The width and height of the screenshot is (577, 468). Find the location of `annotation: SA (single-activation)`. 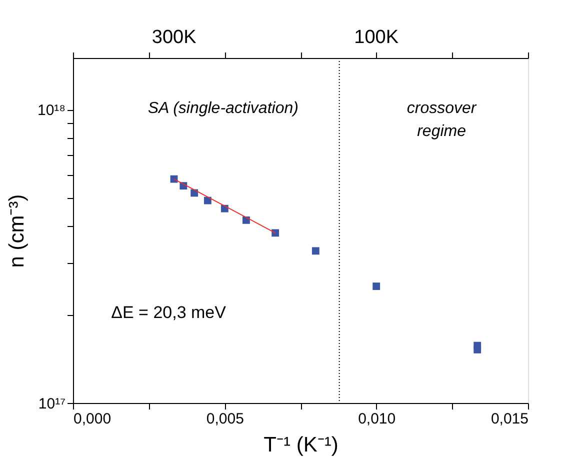

annotation: SA (single-activation) is located at coordinates (223, 108).